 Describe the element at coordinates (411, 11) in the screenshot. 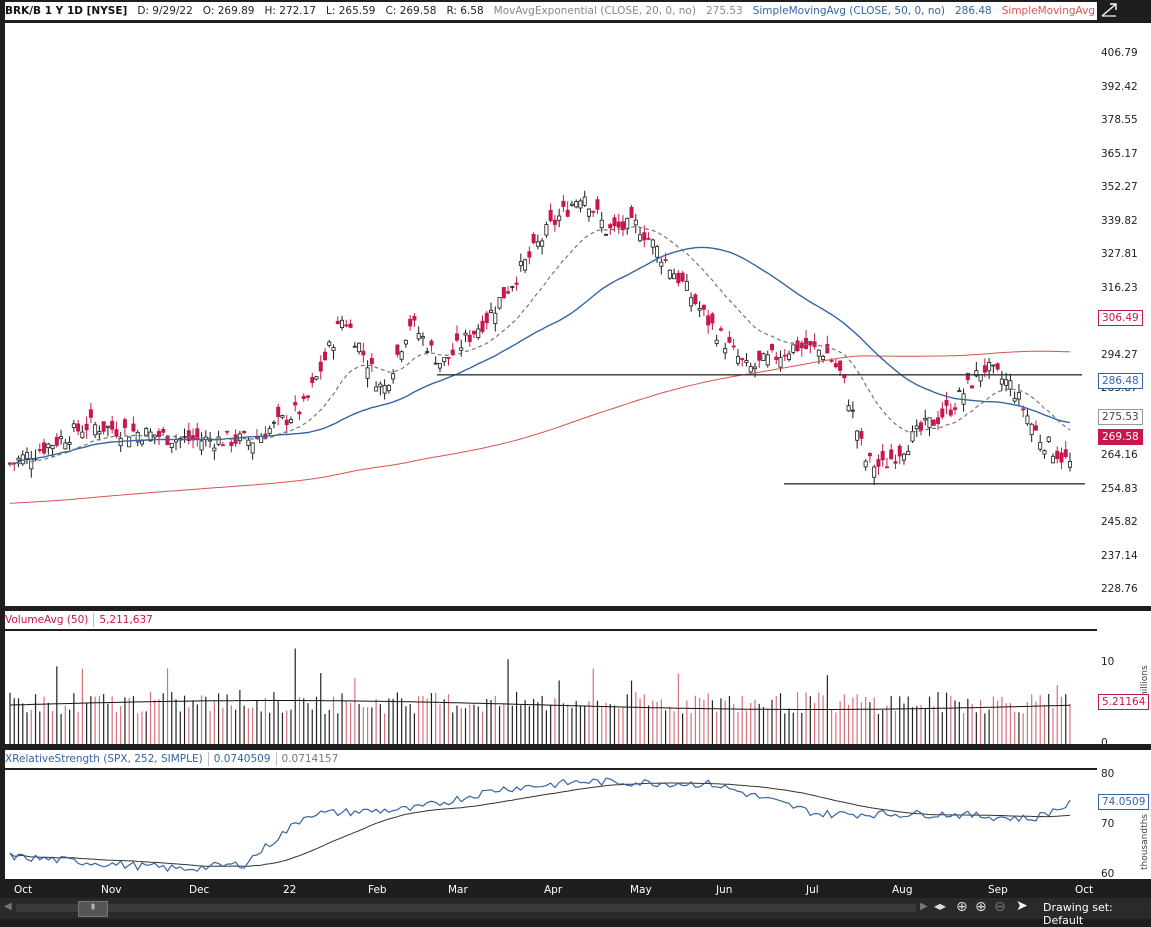

I see `close-label: C: 269.58` at that location.